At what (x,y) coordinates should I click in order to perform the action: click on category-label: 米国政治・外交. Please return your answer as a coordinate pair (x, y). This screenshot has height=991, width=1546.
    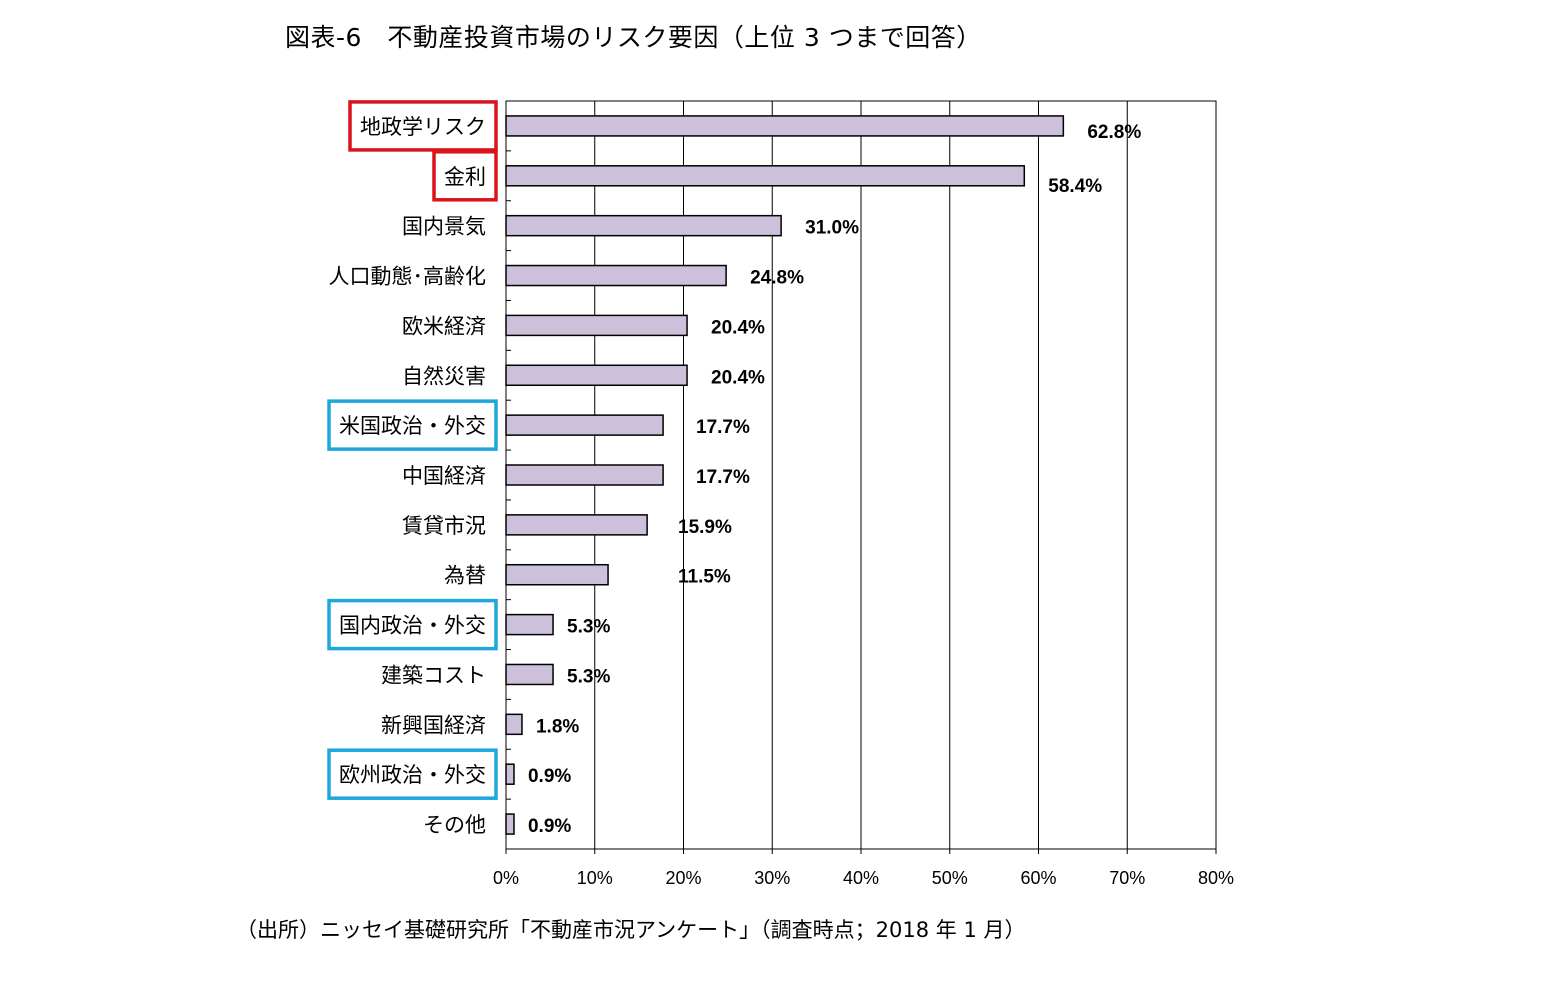
    Looking at the image, I should click on (412, 426).